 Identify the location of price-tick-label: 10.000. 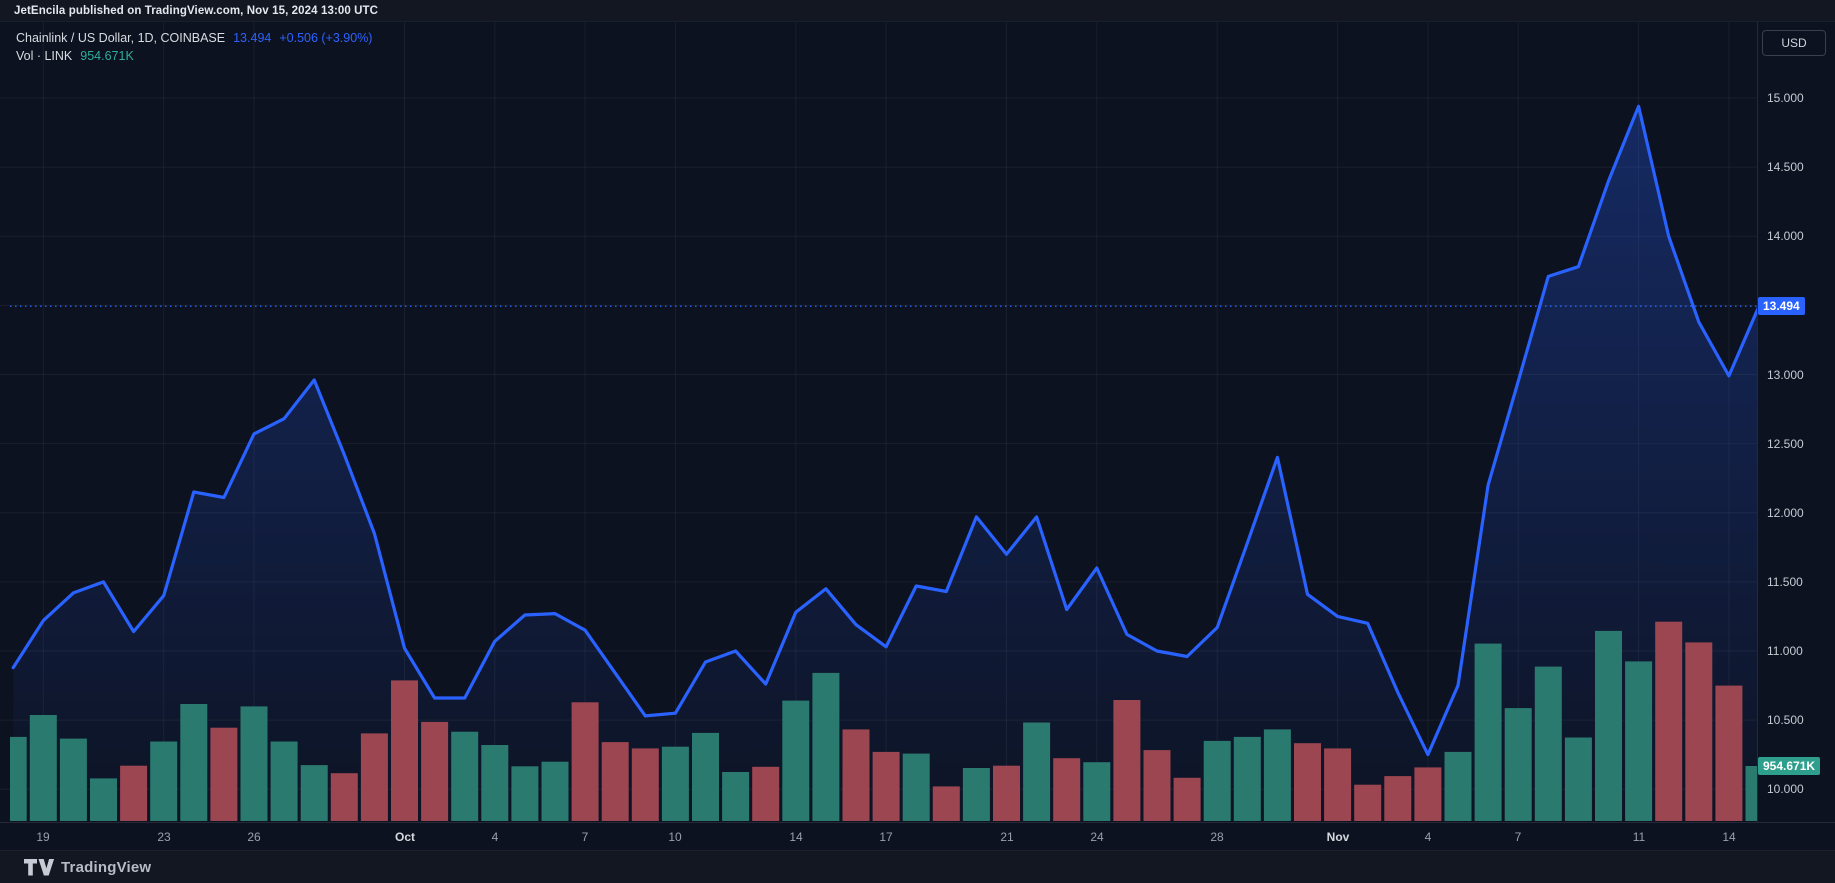
(1785, 789).